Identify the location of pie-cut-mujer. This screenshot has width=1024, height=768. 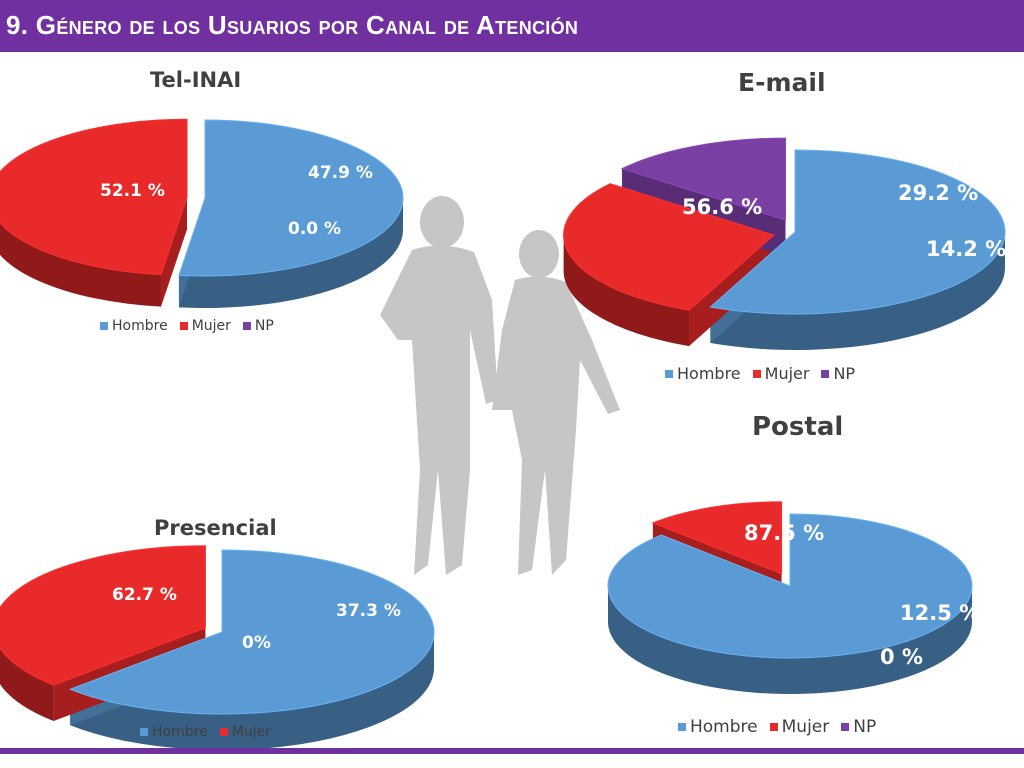
(174, 252).